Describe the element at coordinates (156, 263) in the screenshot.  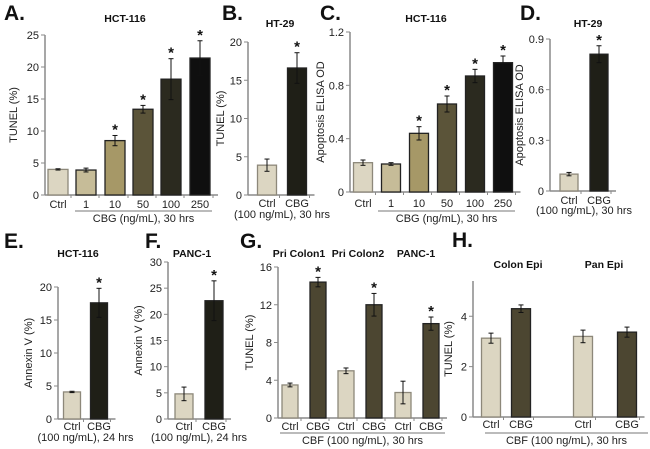
I see `y-tick-label: 30` at that location.